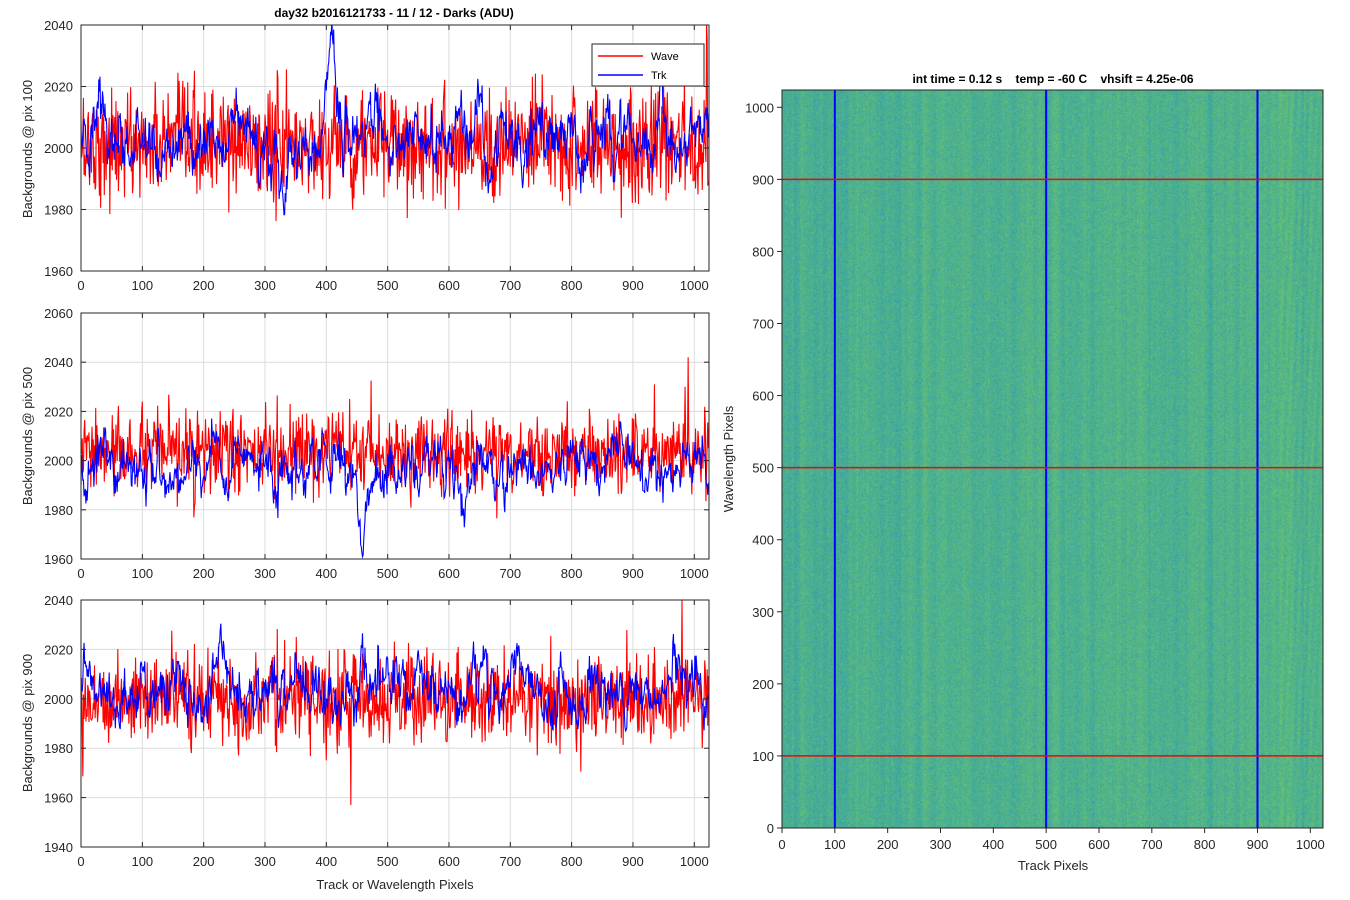 The height and width of the screenshot is (900, 1350). Describe the element at coordinates (763, 179) in the screenshot. I see `y-tick-label: 900` at that location.